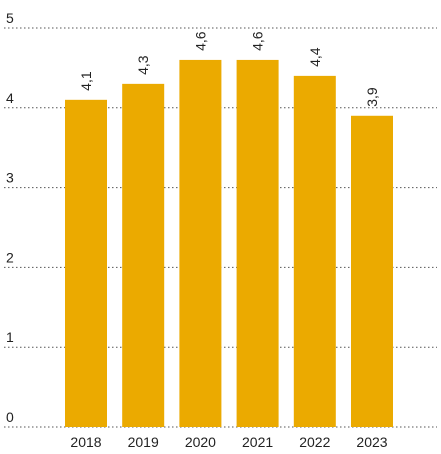 Image resolution: width=441 pixels, height=454 pixels. I want to click on bar-2022, so click(314, 251).